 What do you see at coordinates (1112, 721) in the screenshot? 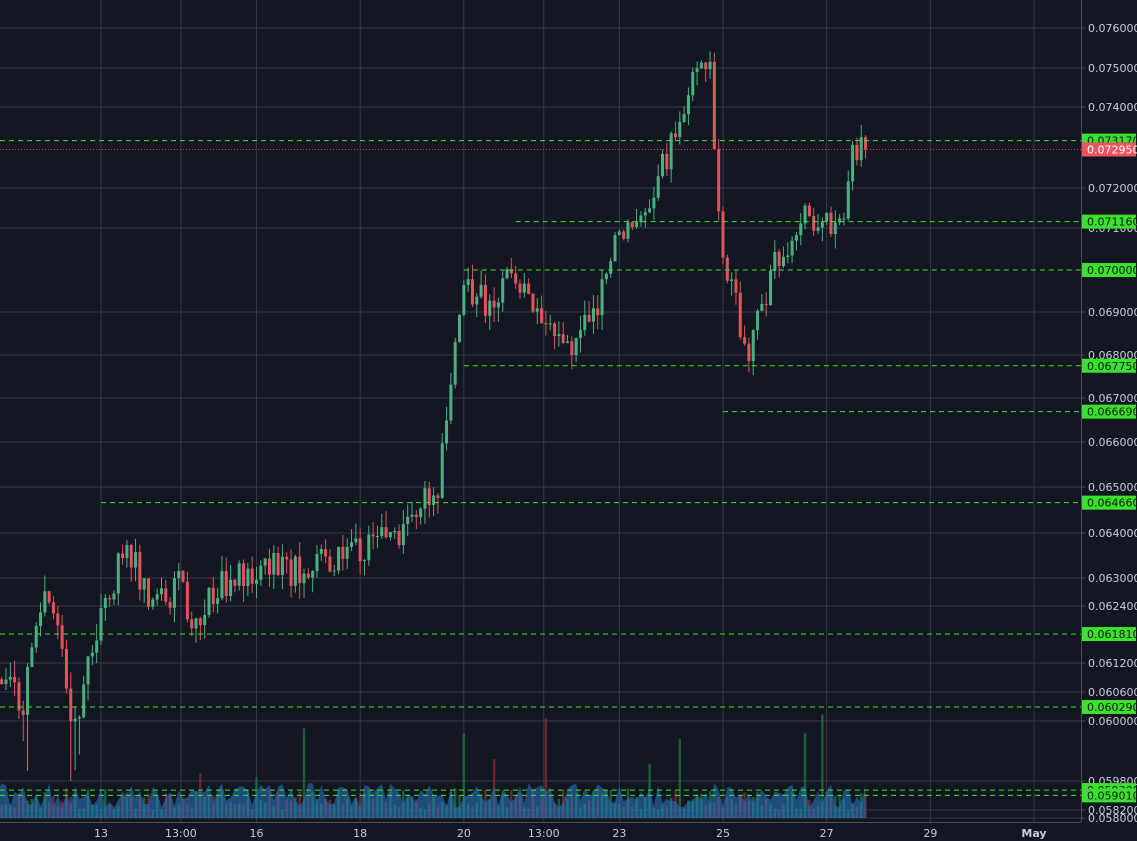
I see `price-tick-label: 0.060000` at bounding box center [1112, 721].